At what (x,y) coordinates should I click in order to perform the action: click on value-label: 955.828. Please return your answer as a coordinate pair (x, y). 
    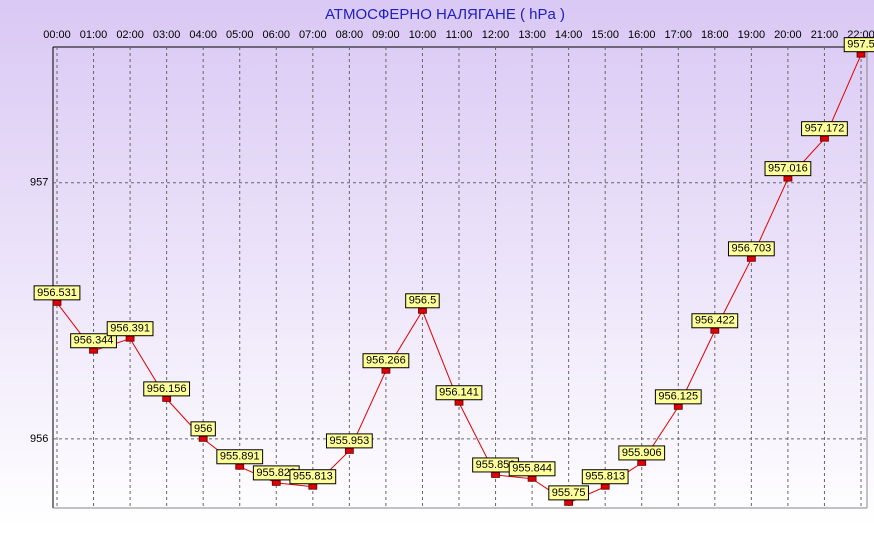
    Looking at the image, I should click on (276, 473).